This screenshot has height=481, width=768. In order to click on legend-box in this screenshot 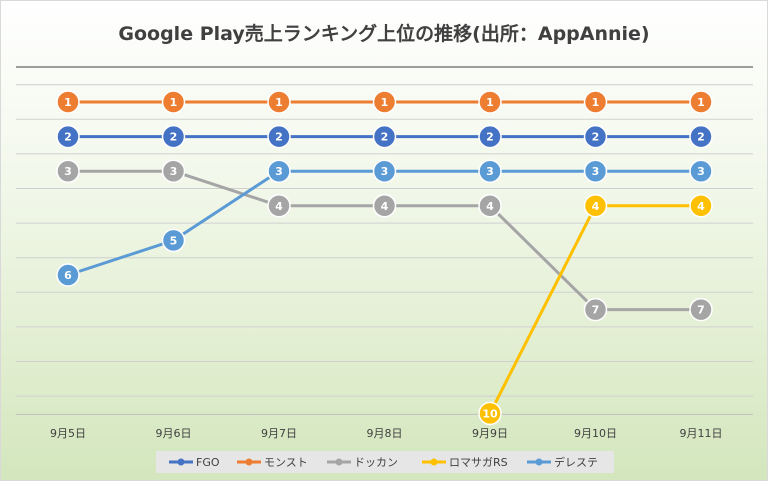, I will do `click(385, 462)`.